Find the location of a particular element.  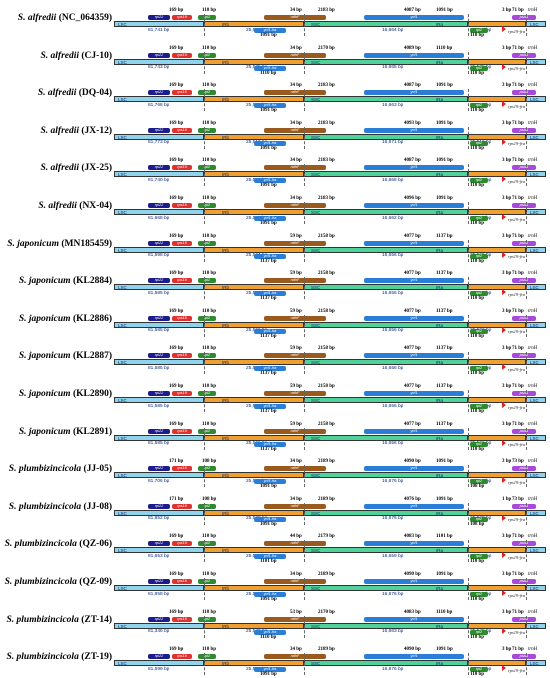

species-label: S. japonicum (KL2884) is located at coordinates (56, 281).